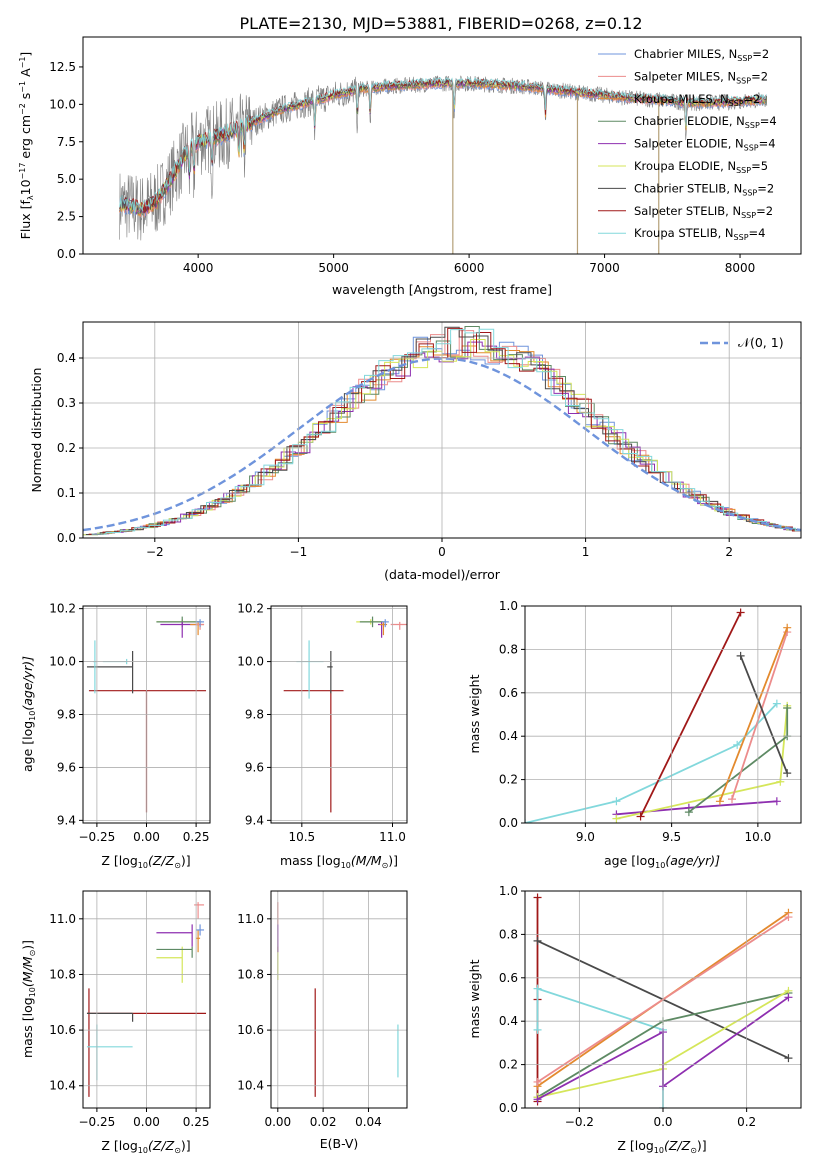 This screenshot has width=819, height=1170. What do you see at coordinates (254, 715) in the screenshot?
I see `mass-age-ytick-label: 9.8` at bounding box center [254, 715].